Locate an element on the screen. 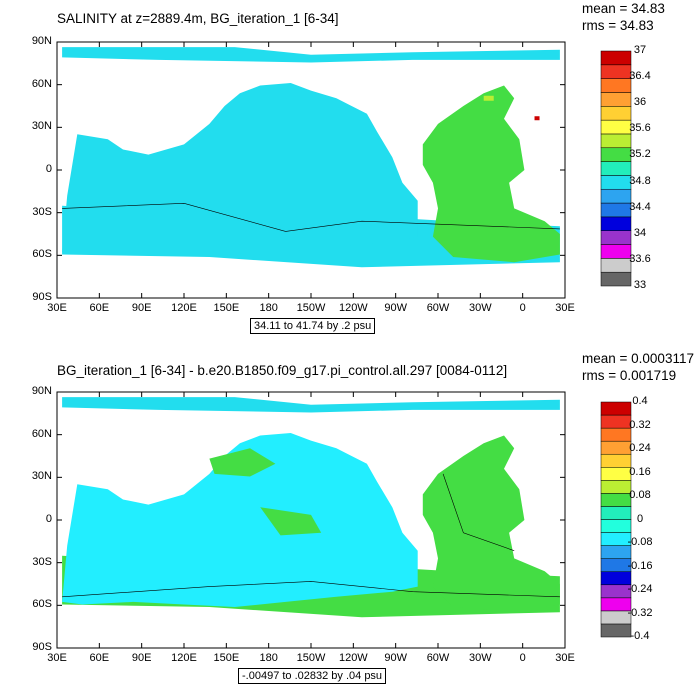 Image resolution: width=700 pixels, height=700 pixels. mediterranean-outflow-patch is located at coordinates (537, 118).